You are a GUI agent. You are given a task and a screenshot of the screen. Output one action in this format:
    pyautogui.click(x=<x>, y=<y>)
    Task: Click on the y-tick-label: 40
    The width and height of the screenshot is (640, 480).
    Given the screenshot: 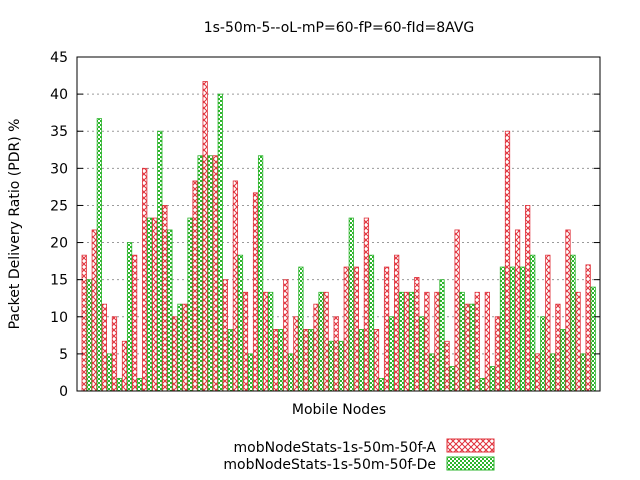 What is the action you would take?
    pyautogui.click(x=59, y=95)
    